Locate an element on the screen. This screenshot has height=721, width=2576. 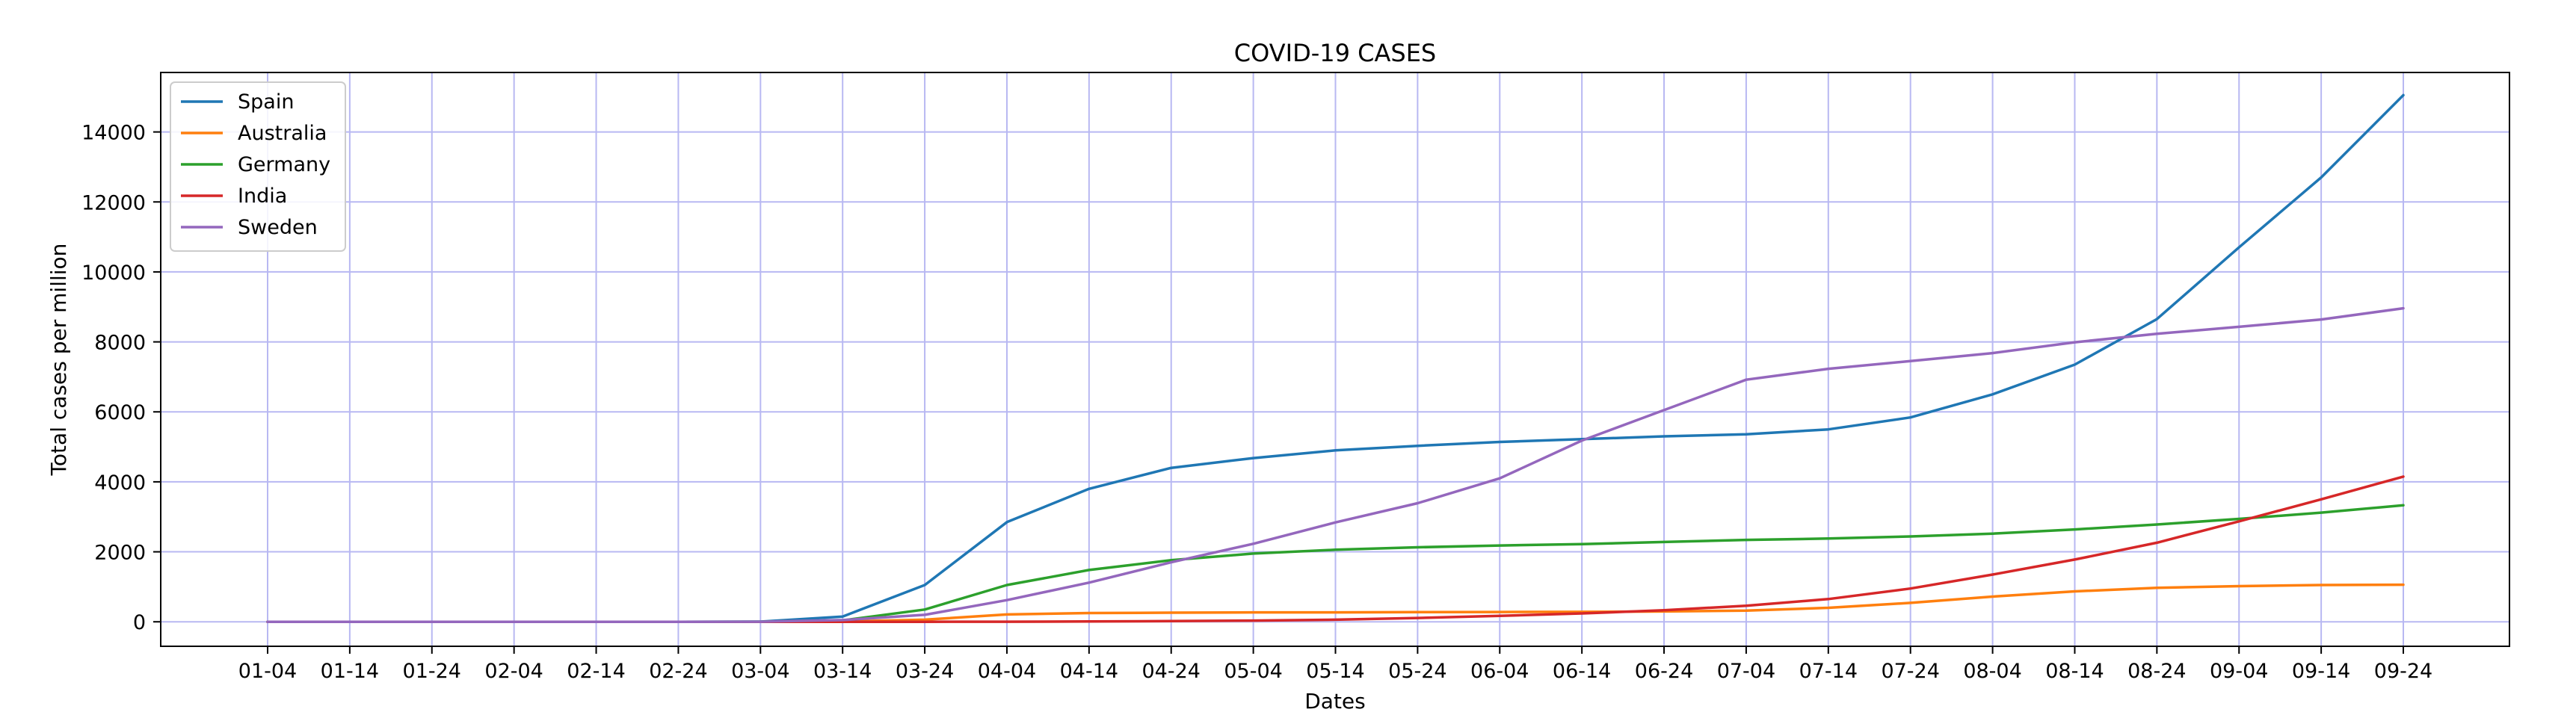
x-tick-label: 08-24 is located at coordinates (2156, 671).